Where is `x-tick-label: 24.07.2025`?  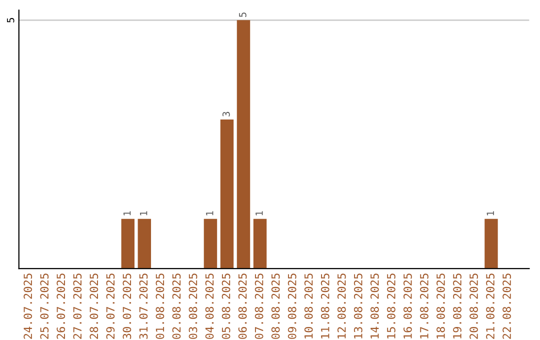
x-tick-label: 24.07.2025 is located at coordinates (28, 306).